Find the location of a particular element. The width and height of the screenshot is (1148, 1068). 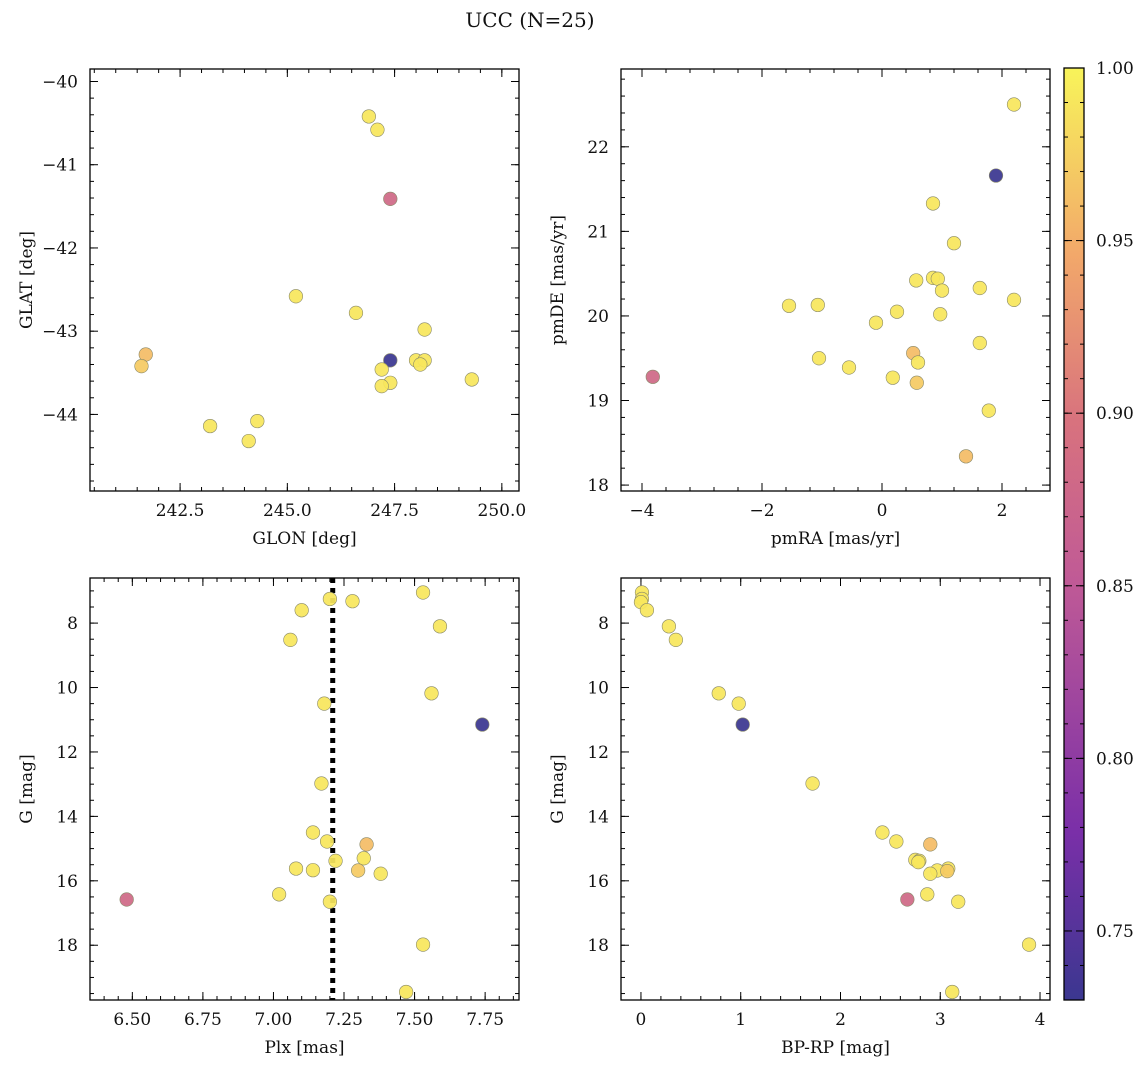

colorbar-tick-label: 0.80 is located at coordinates (1115, 759).